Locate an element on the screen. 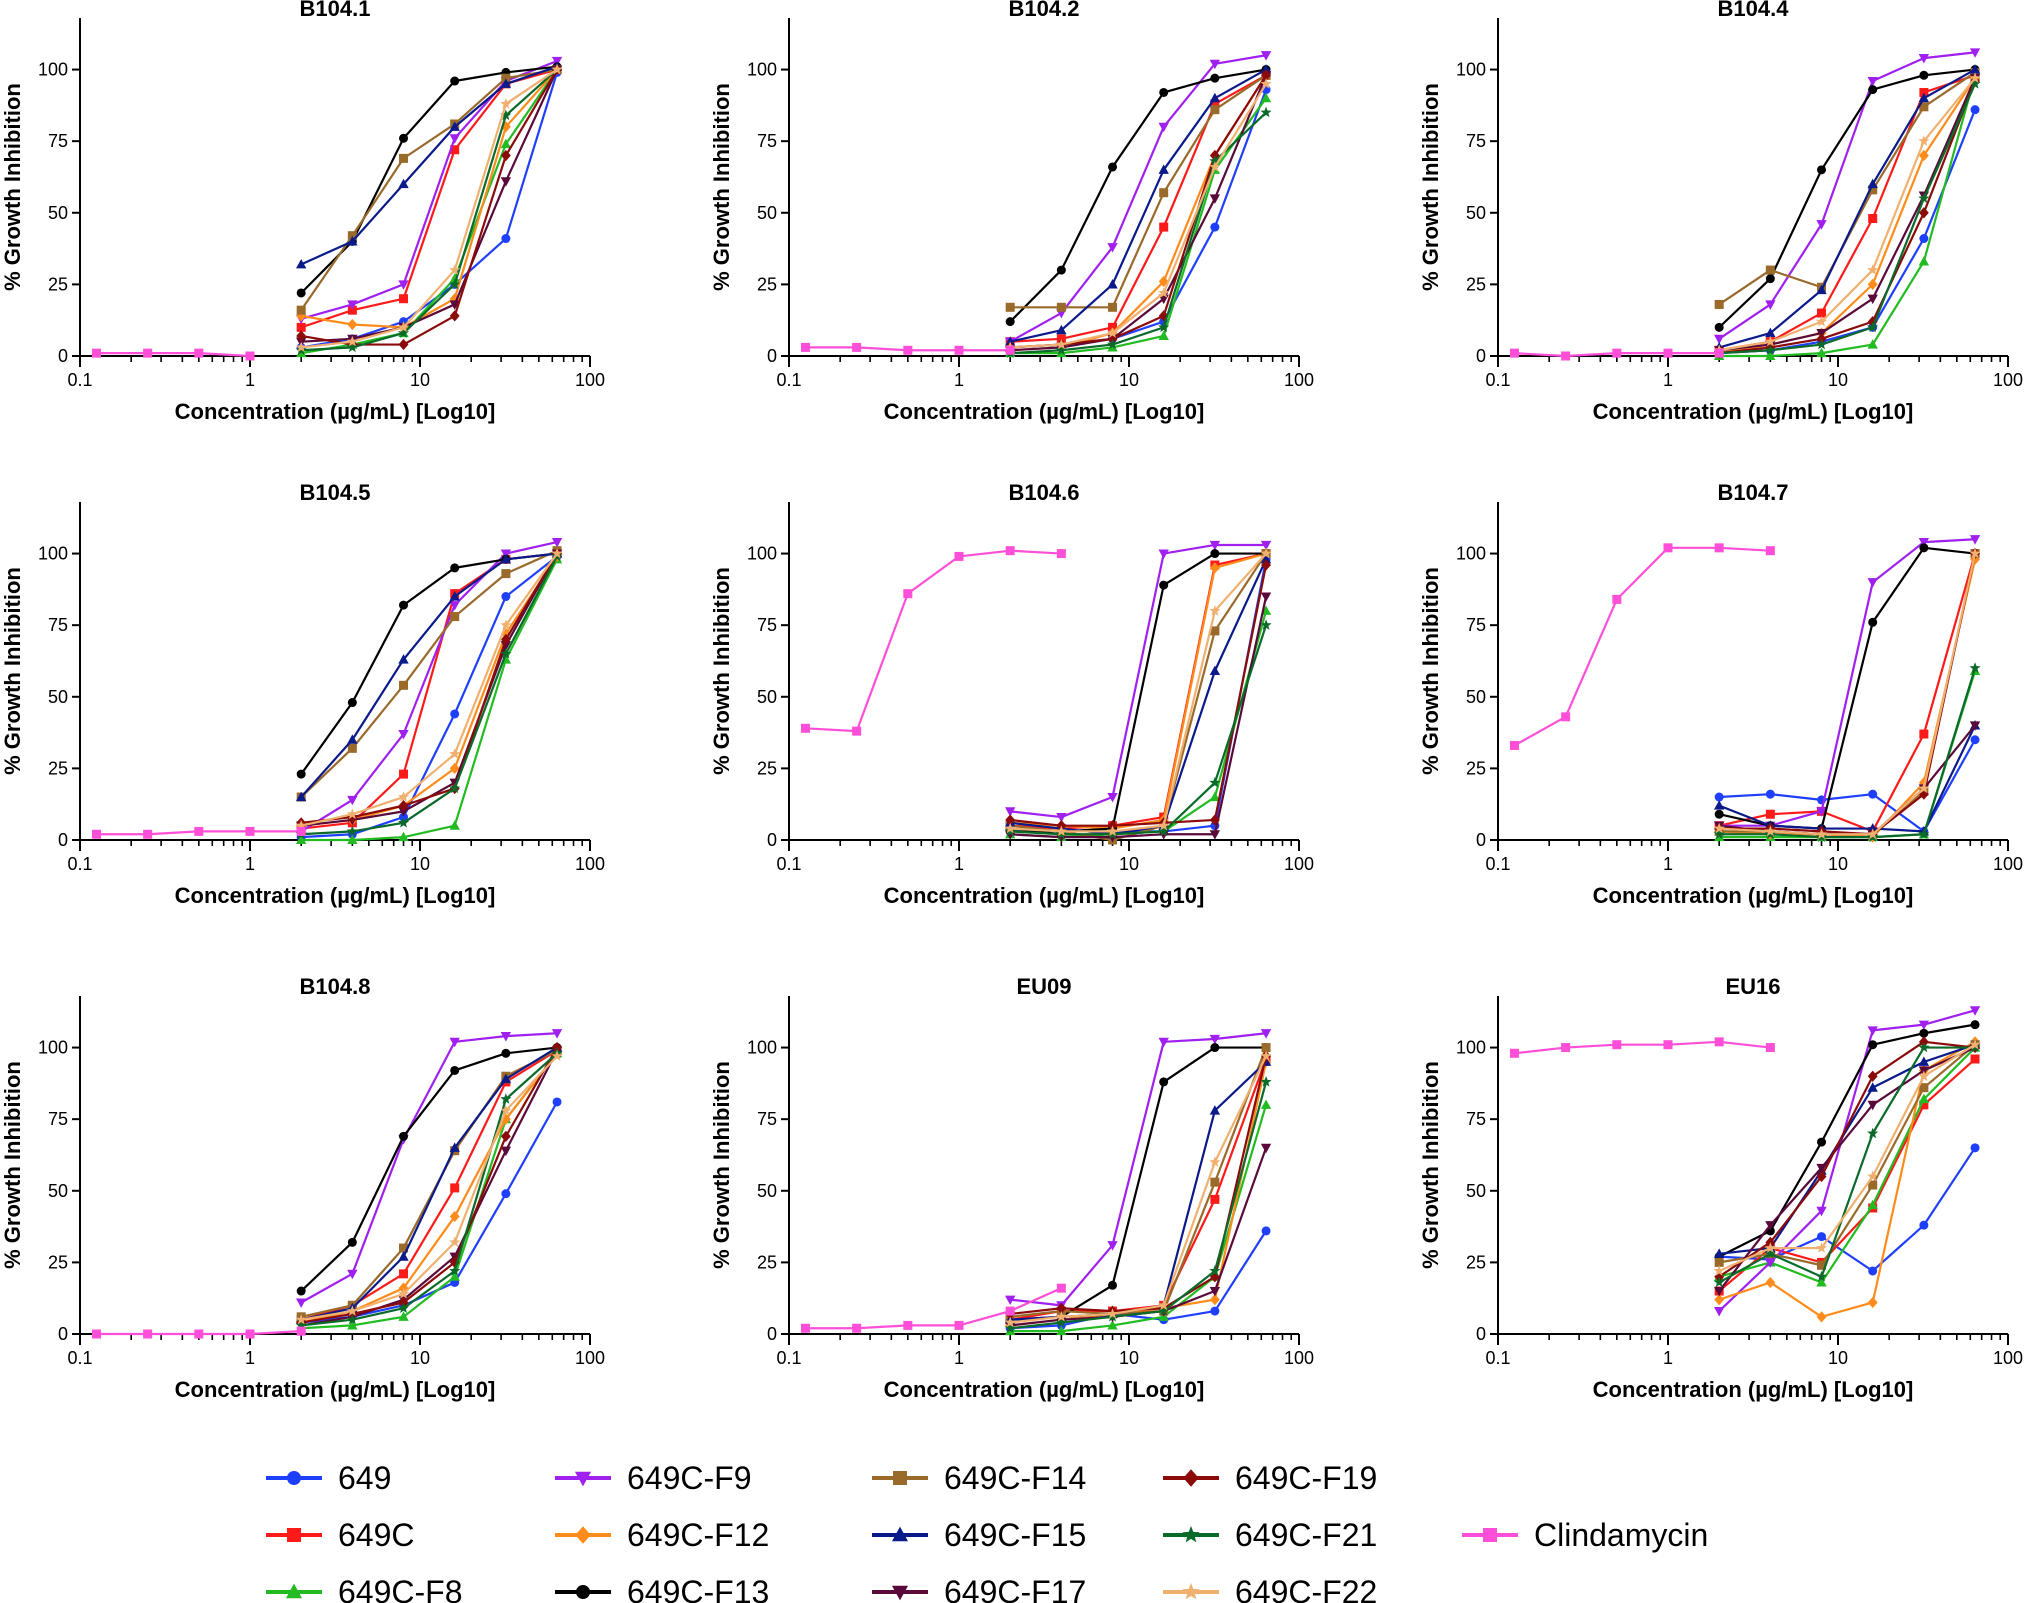 The height and width of the screenshot is (1603, 2031). series-649c-f14 is located at coordinates (429, 1183).